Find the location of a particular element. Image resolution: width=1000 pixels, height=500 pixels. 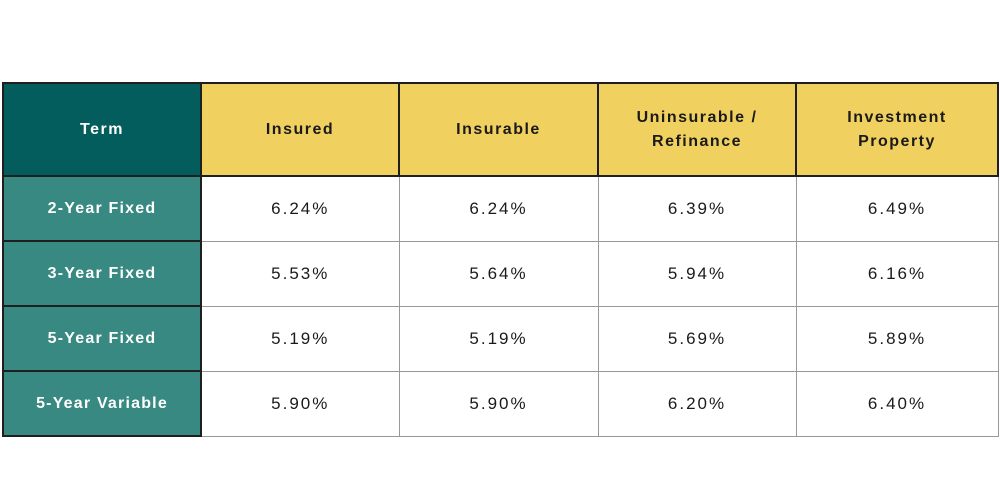

column-header-term: Term is located at coordinates (102, 129).